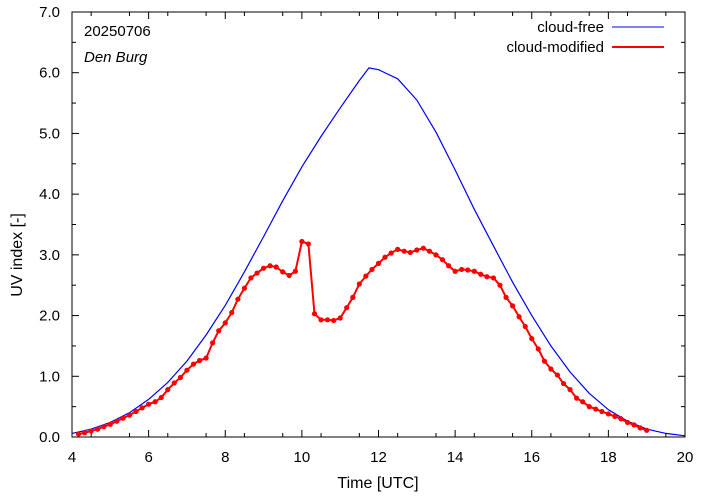  I want to click on x-tick-label: 4, so click(72, 457).